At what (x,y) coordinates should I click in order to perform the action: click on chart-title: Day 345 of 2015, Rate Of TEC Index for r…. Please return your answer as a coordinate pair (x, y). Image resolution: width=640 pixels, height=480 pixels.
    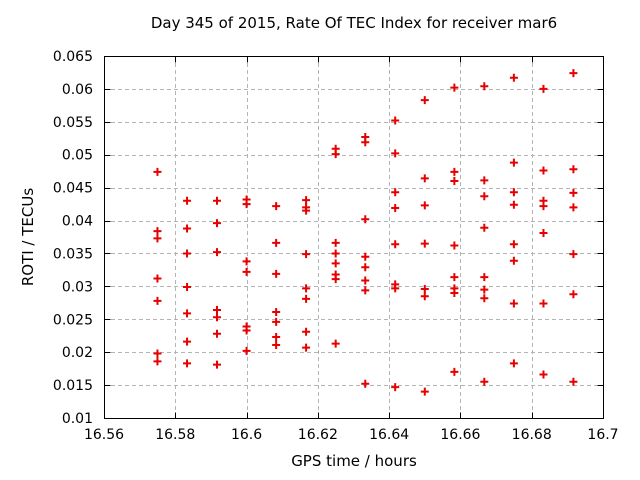
    Looking at the image, I should click on (354, 23).